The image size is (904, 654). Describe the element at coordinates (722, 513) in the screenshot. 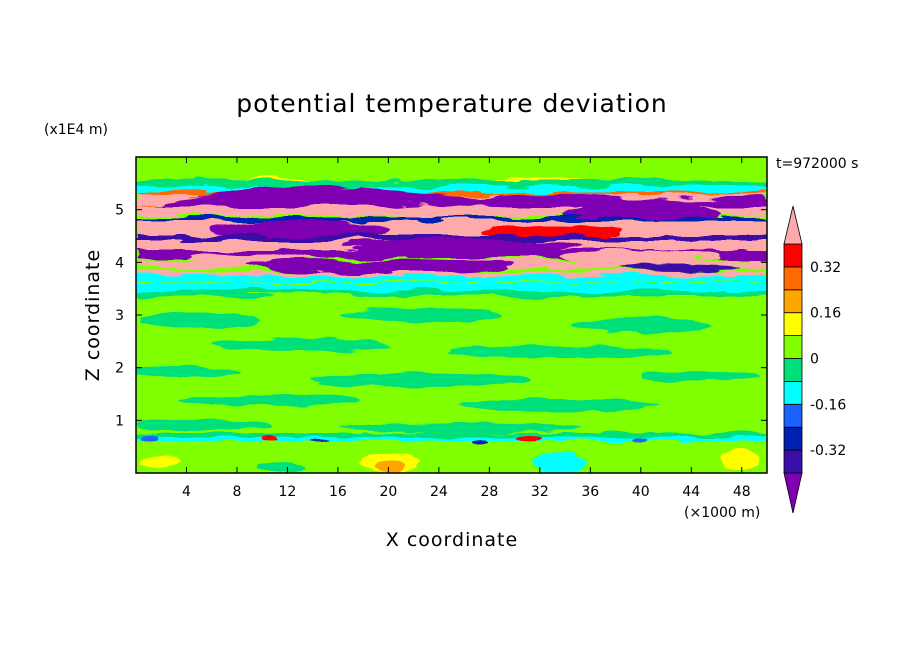

I see `x-unit-label: (×1000 m)` at that location.